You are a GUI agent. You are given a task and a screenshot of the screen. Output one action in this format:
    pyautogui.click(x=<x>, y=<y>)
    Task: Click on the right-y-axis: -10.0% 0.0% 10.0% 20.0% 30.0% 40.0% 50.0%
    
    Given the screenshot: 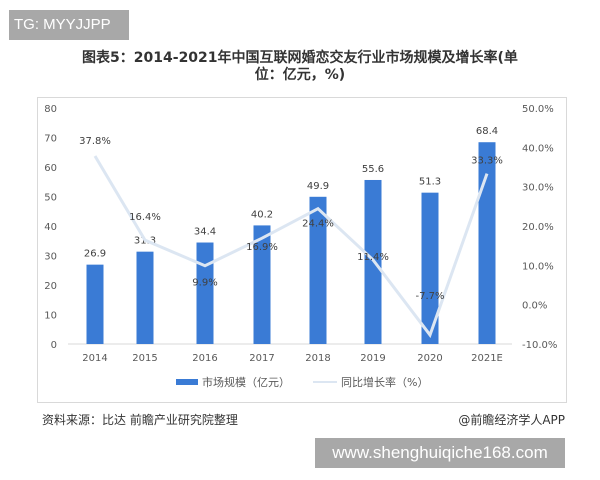 What is the action you would take?
    pyautogui.click(x=539, y=227)
    